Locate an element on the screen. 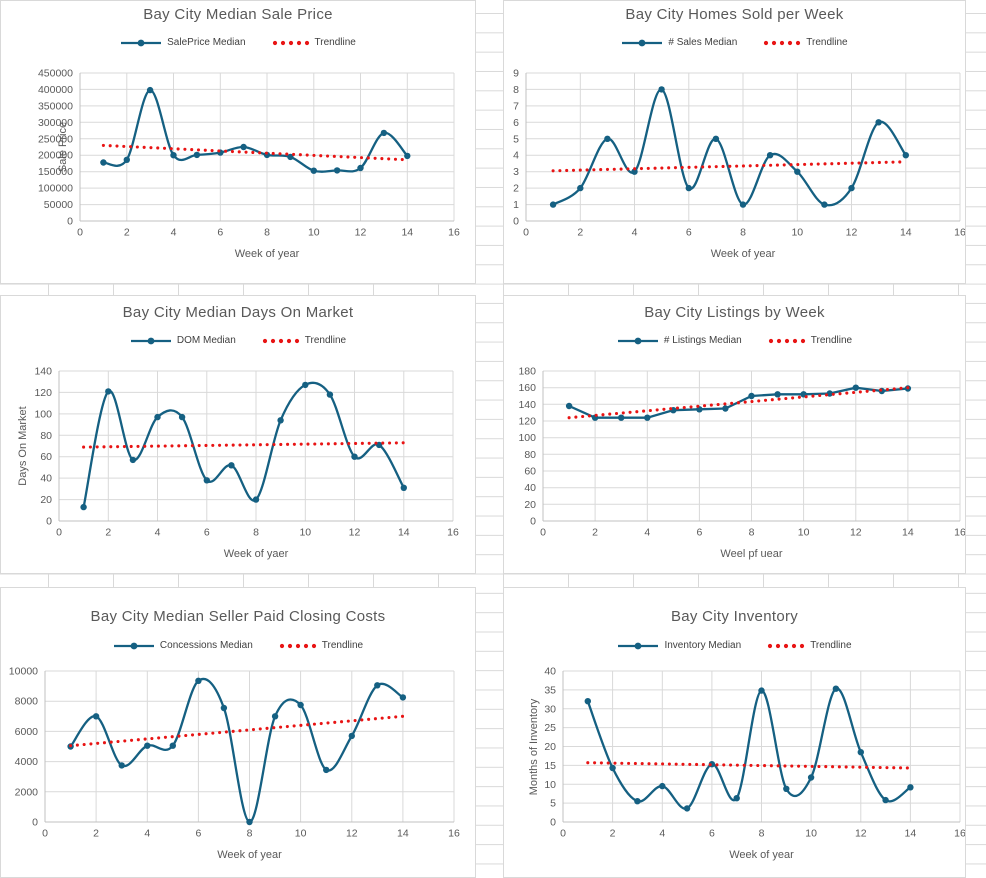 This screenshot has width=986, height=878. x-axis-ticks: 0 2 4 6 8 10 12 14 16 is located at coordinates (762, 834).